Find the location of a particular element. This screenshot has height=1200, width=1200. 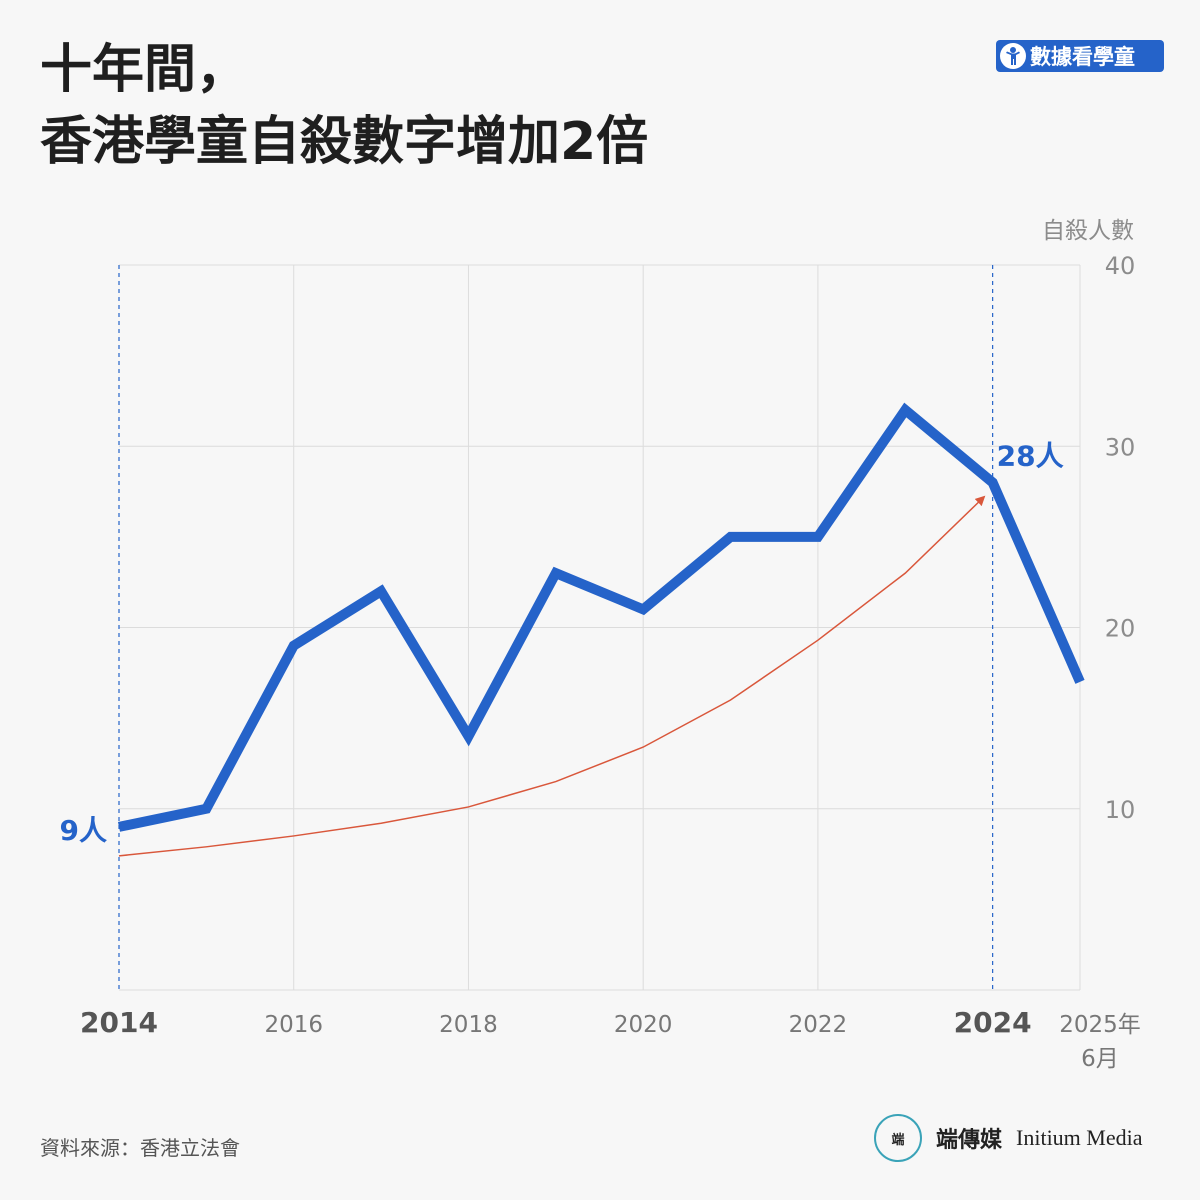

y-tick-label: 20 is located at coordinates (1120, 629).